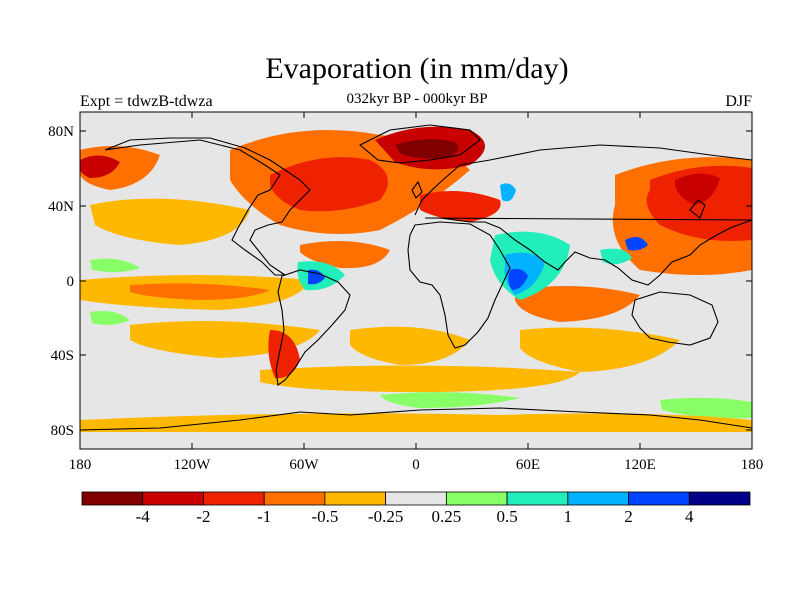  What do you see at coordinates (329, 184) in the screenshot?
I see `anomaly-north-atlantic-core` at bounding box center [329, 184].